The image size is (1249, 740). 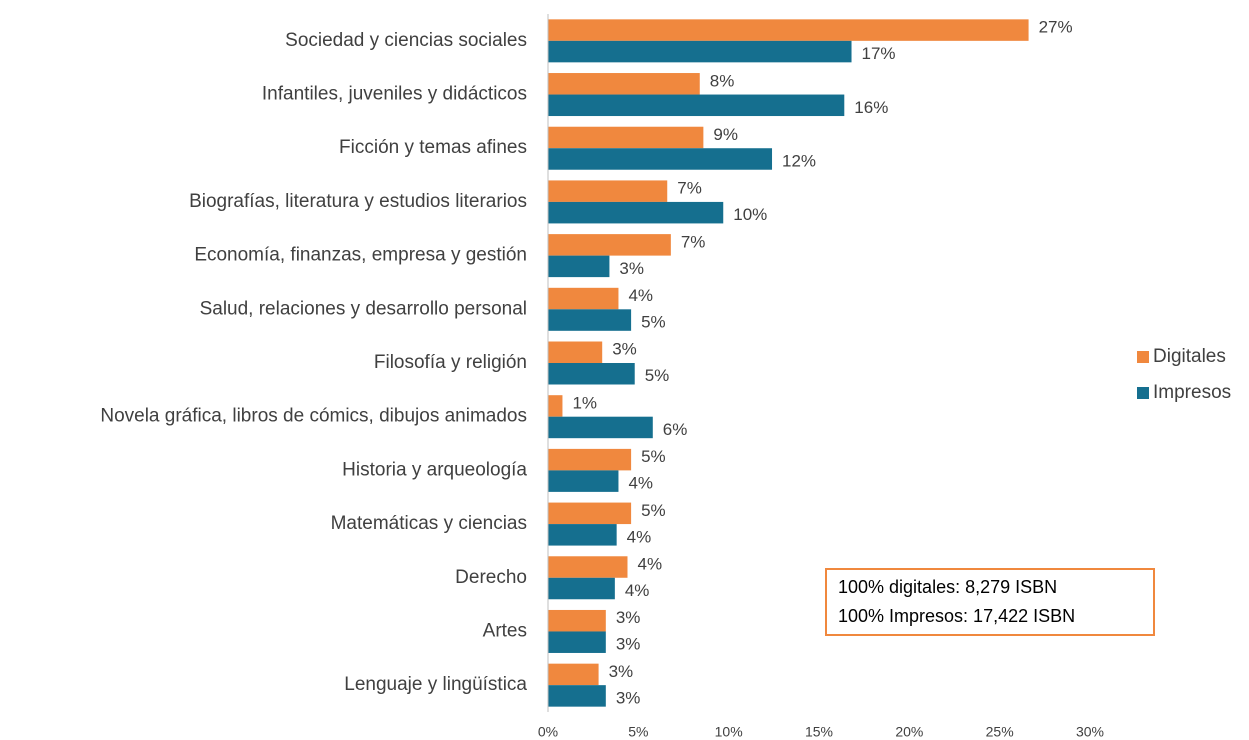 I want to click on x-tick-label: 20%, so click(x=909, y=732).